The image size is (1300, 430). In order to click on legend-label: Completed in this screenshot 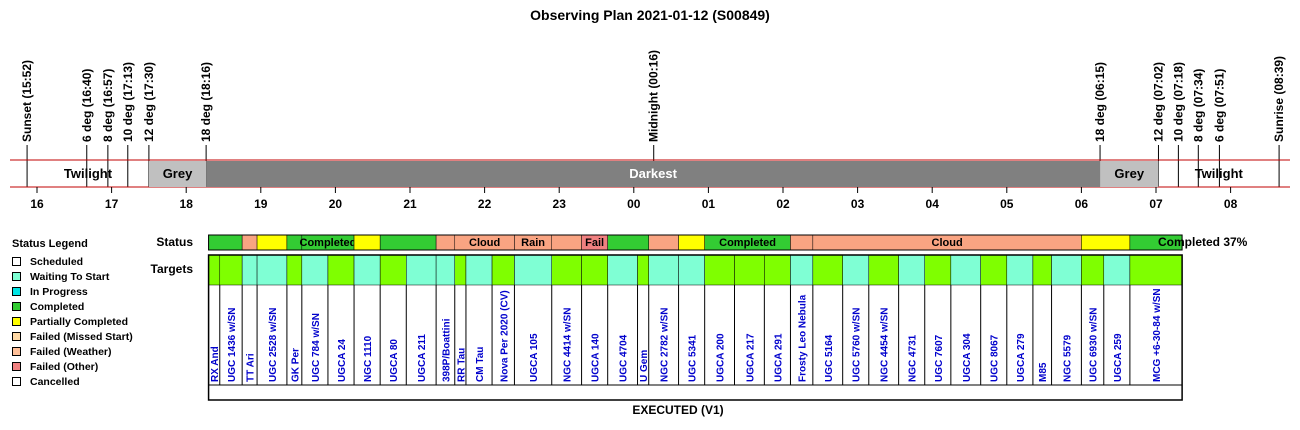, I will do `click(57, 306)`.